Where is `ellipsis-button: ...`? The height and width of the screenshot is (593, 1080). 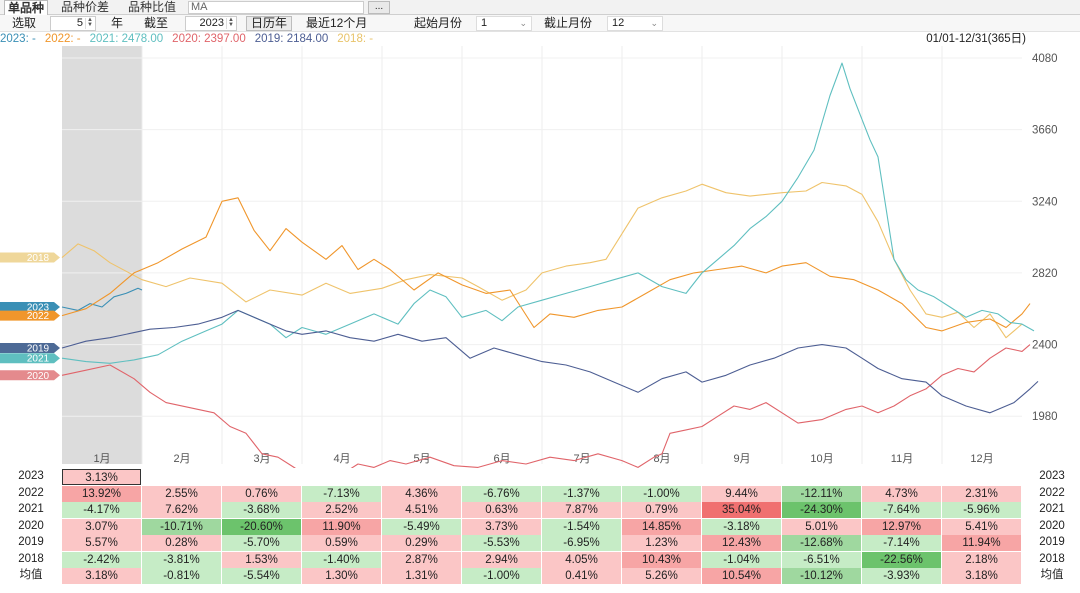
ellipsis-button: ... is located at coordinates (379, 7).